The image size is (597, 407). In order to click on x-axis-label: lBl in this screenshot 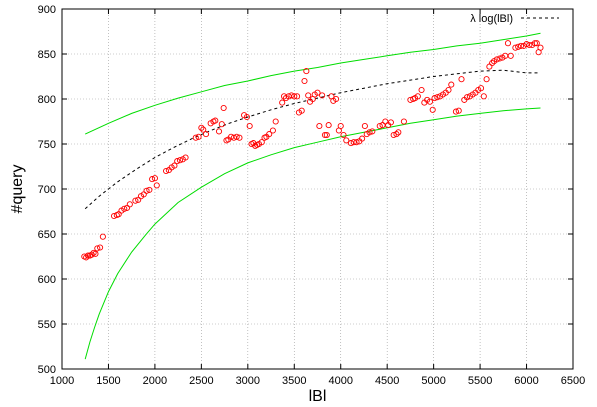, I will do `click(318, 396)`.